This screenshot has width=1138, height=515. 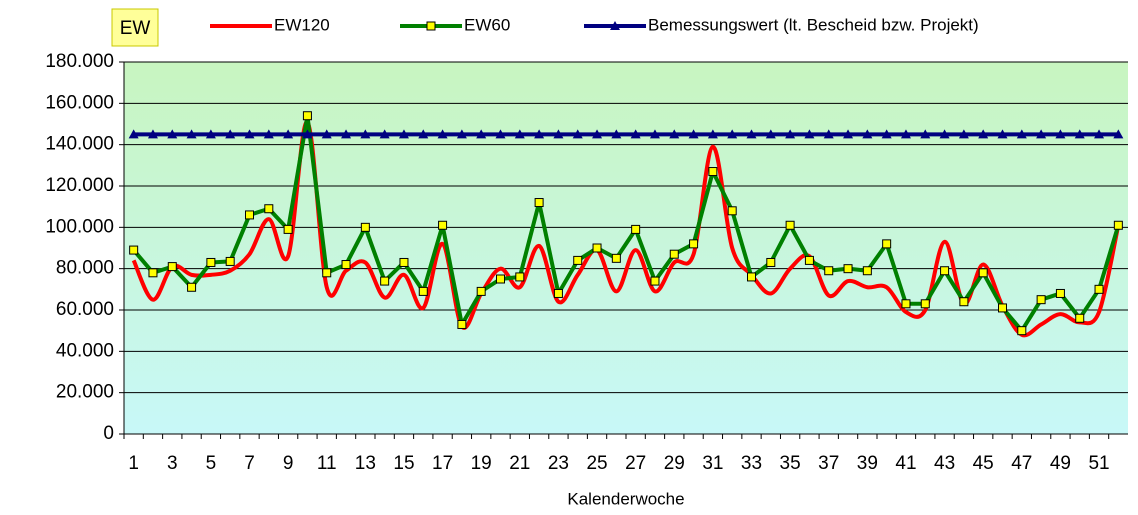 What do you see at coordinates (674, 463) in the screenshot?
I see `x-tick-label: 29` at bounding box center [674, 463].